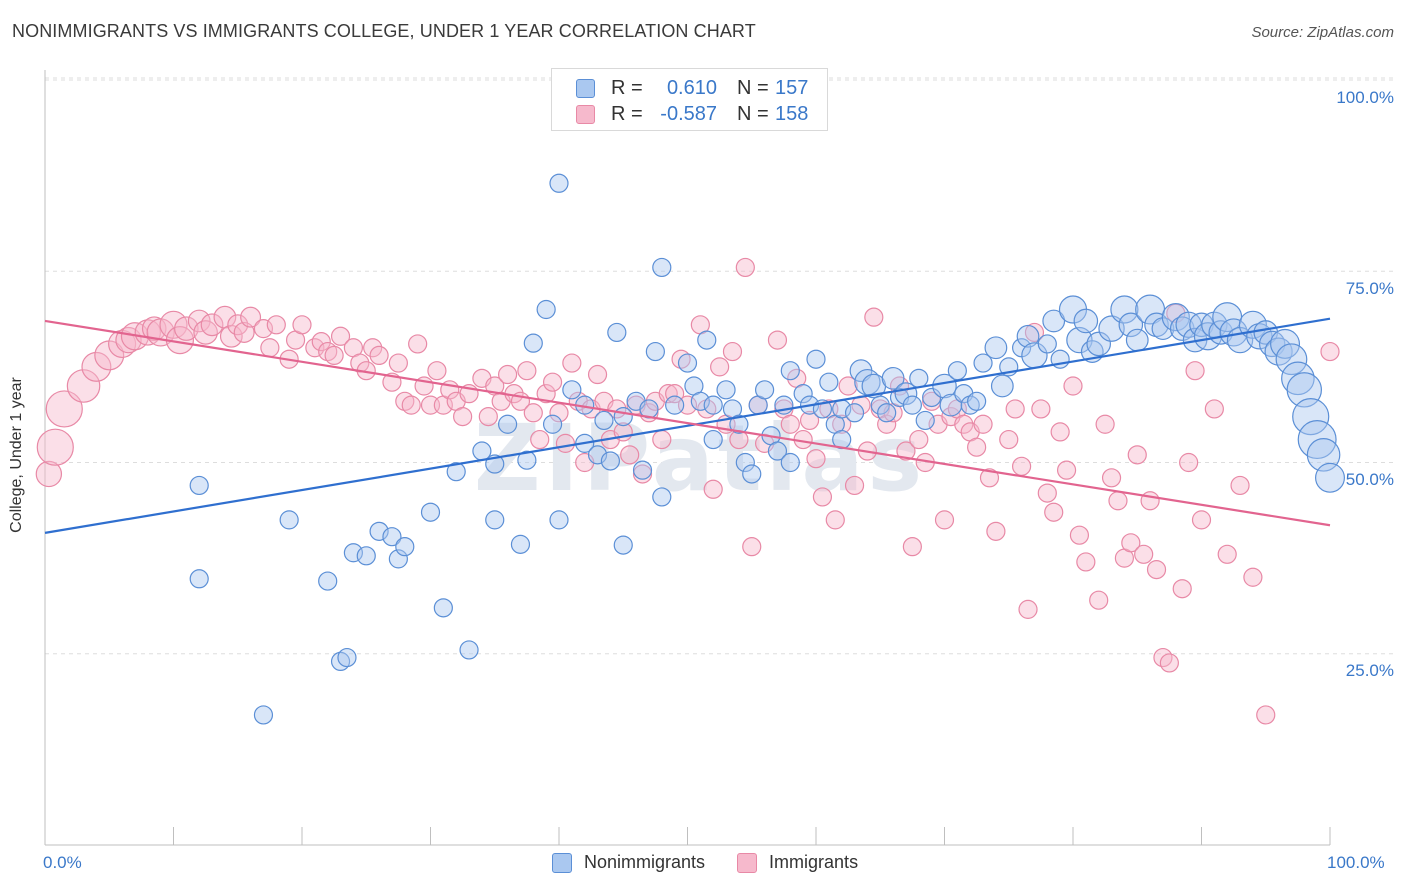 The height and width of the screenshot is (892, 1406). Describe the element at coordinates (16, 455) in the screenshot. I see `y-axis-label: College, Under 1 year` at that location.